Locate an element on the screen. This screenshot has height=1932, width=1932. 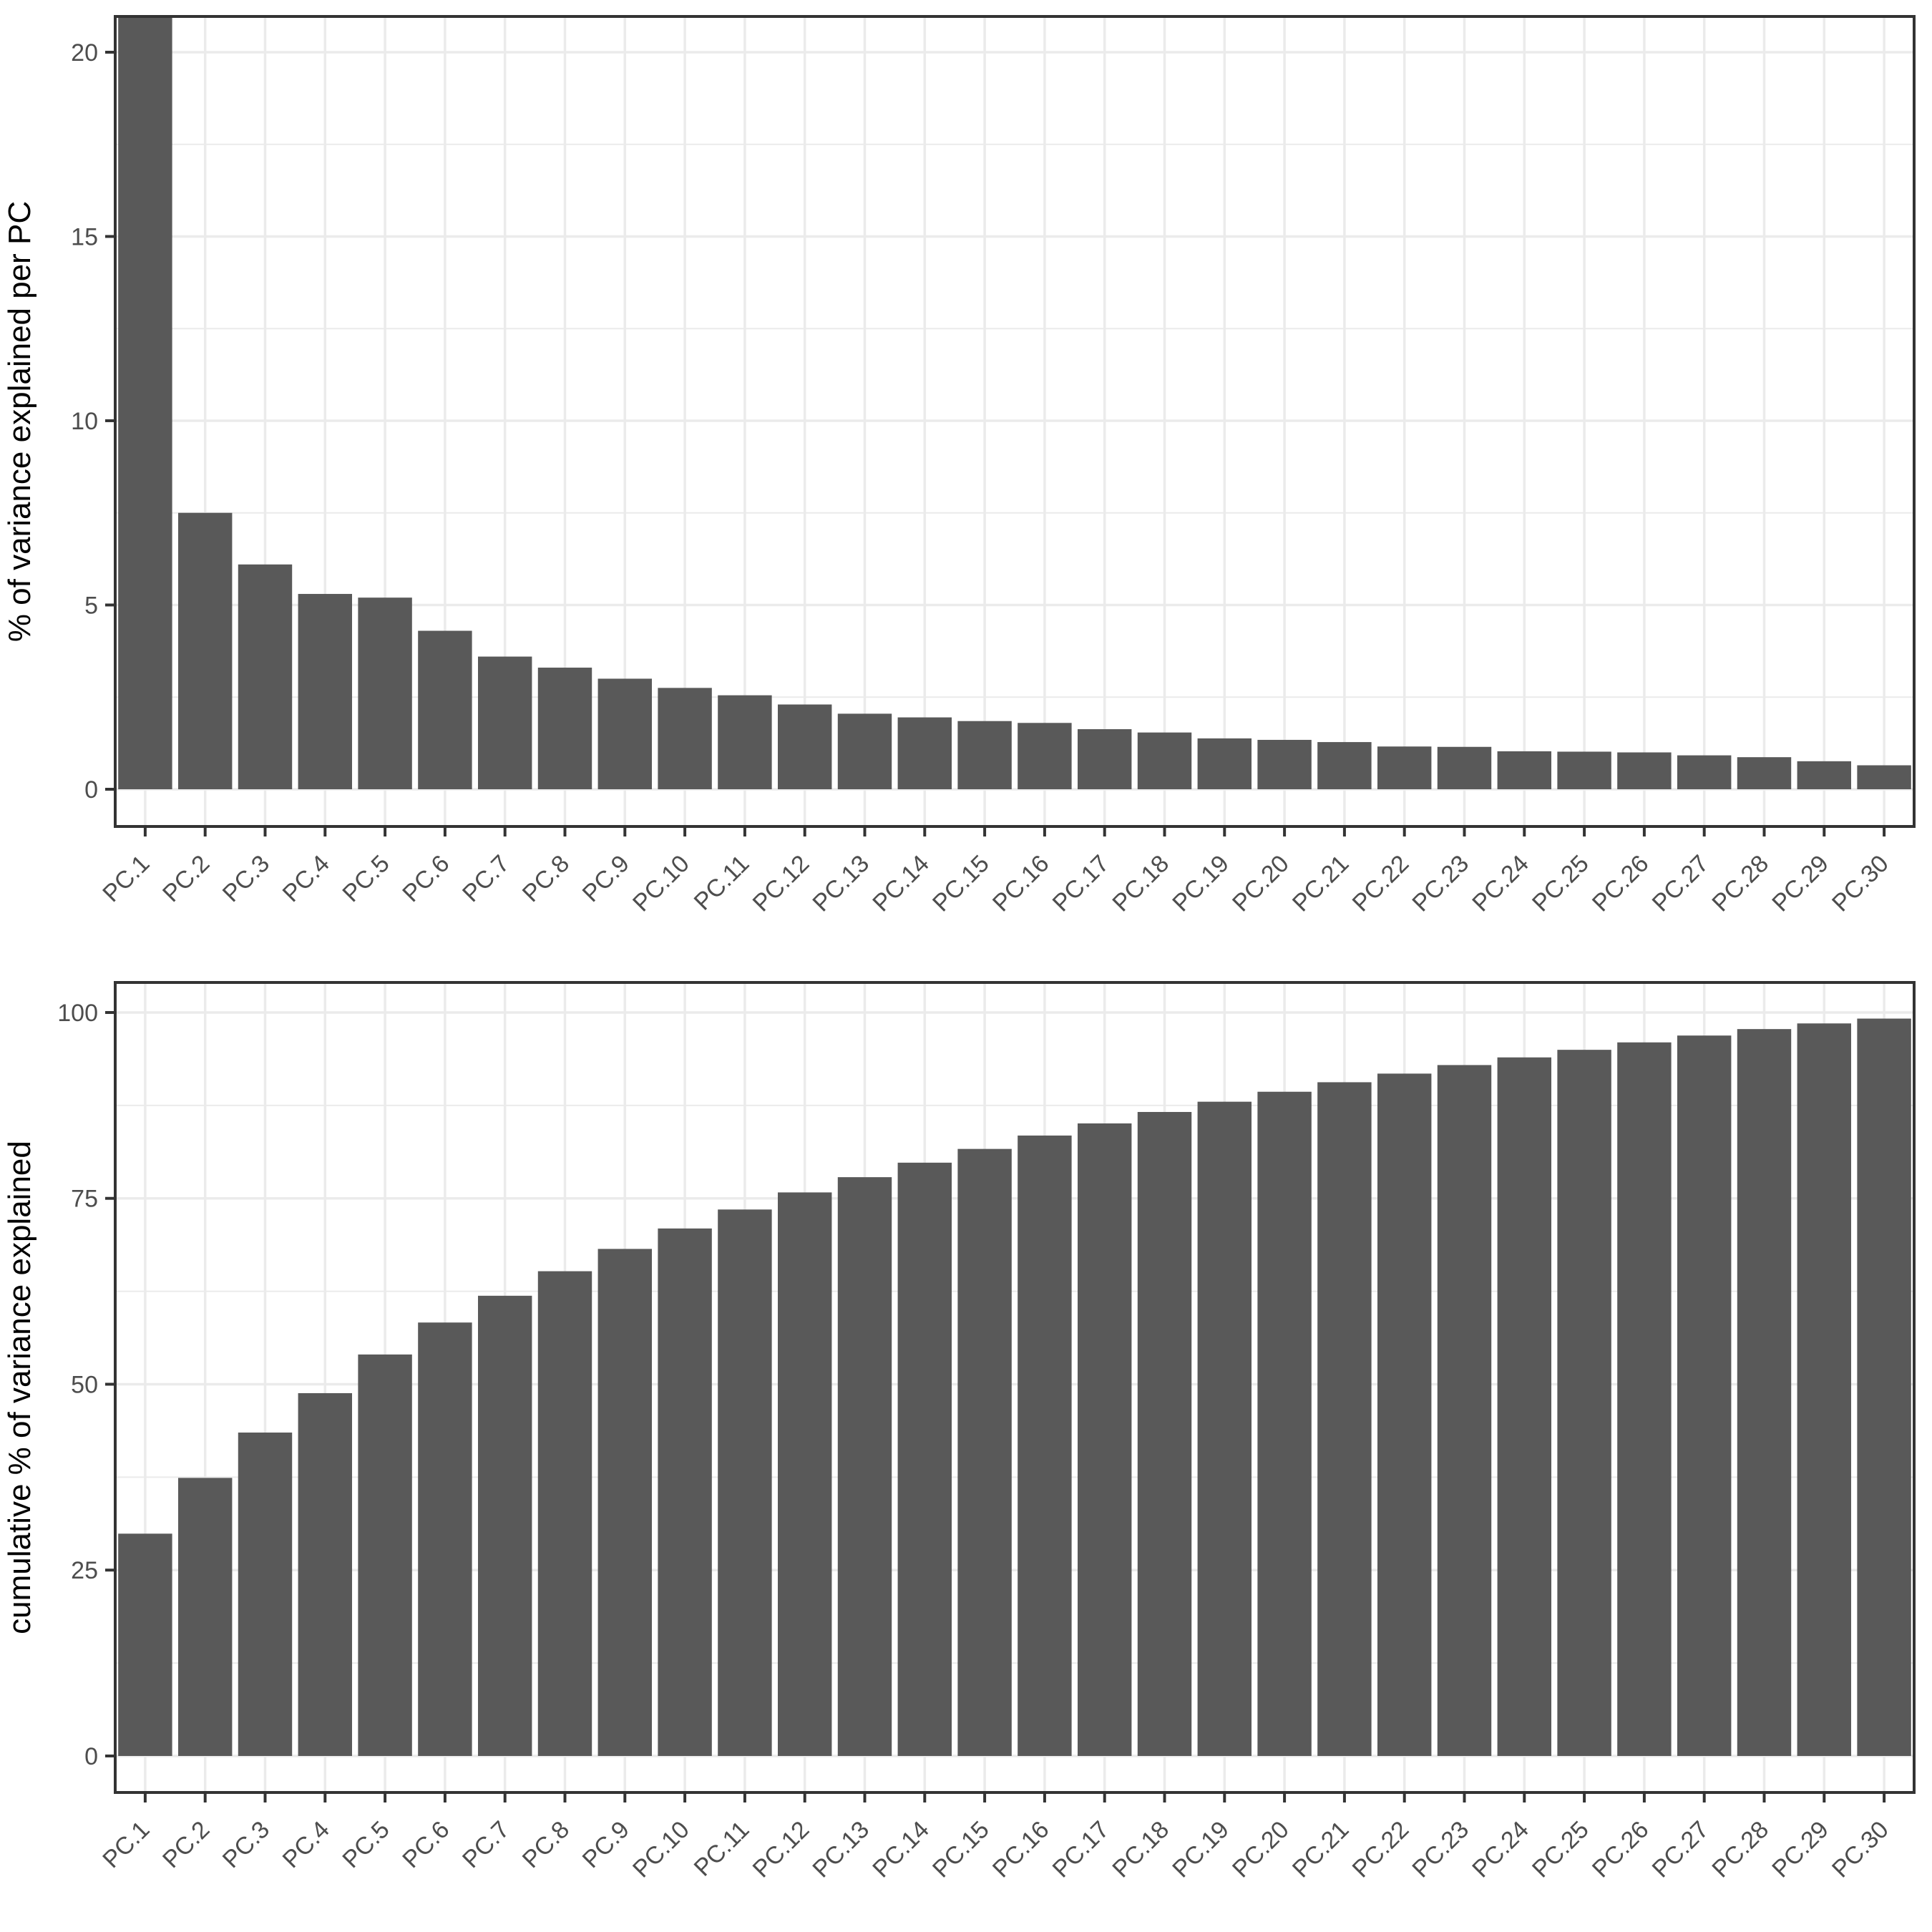
x-tick-label: PC.22 is located at coordinates (1381, 1849).